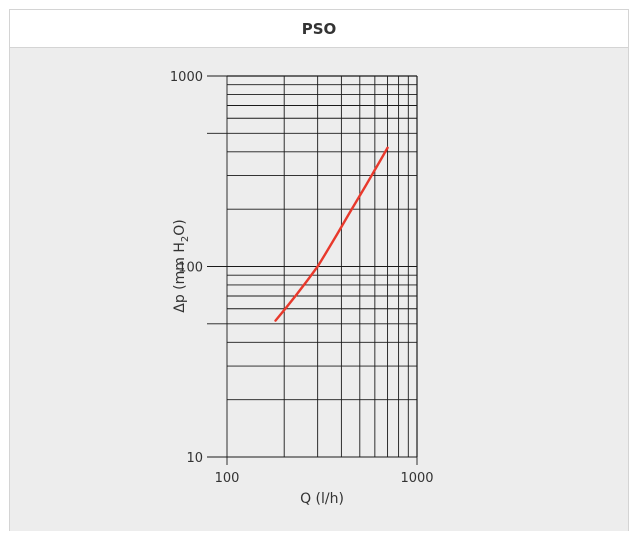 The image size is (630, 533). Describe the element at coordinates (319, 29) in the screenshot. I see `chart-panel-title: PSO` at that location.